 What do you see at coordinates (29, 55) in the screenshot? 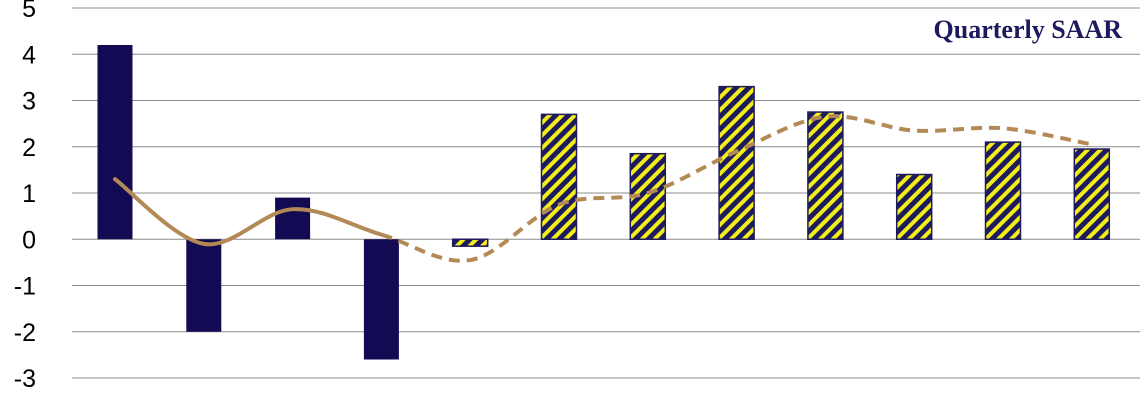
I see `y-tick-label: 4` at bounding box center [29, 55].